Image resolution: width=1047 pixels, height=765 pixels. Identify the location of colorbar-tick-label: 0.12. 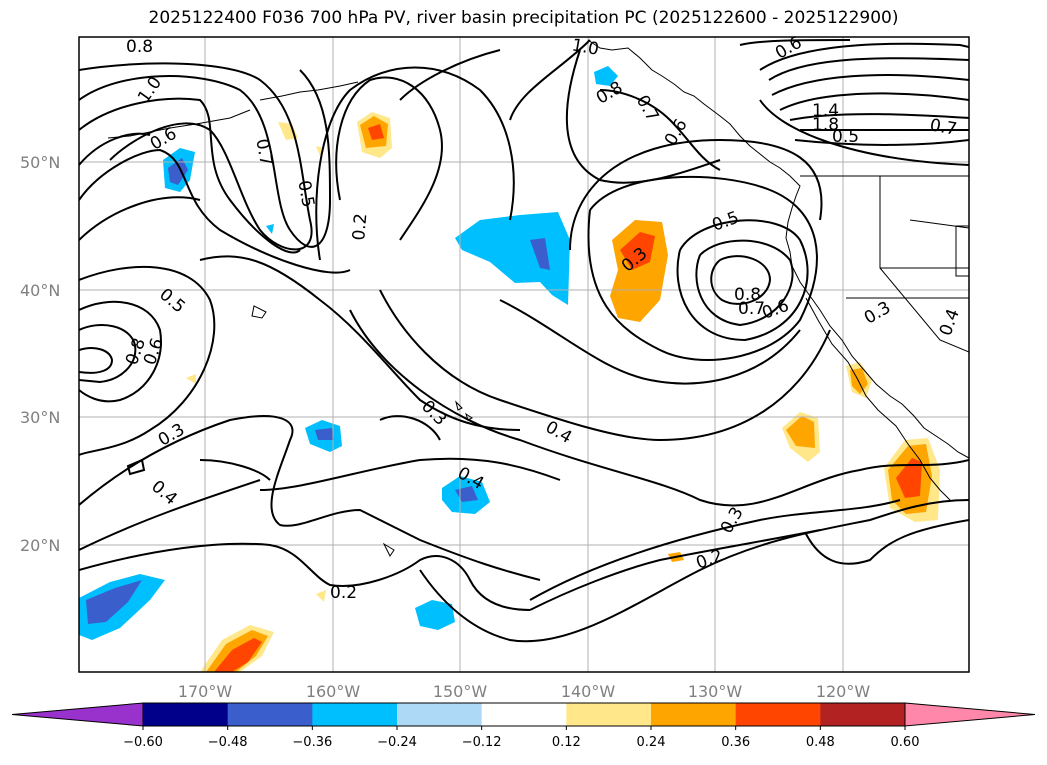
(566, 742).